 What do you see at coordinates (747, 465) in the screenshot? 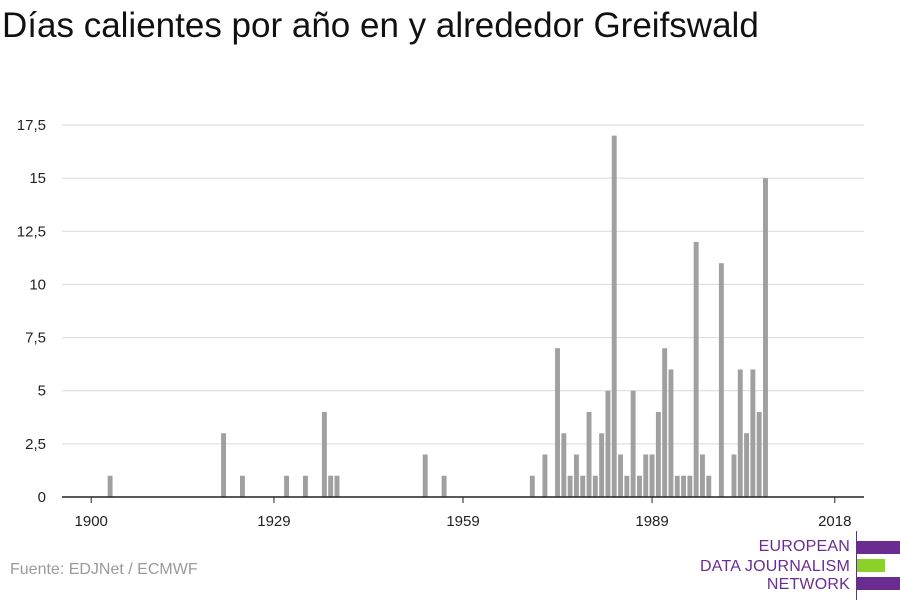
I see `bar-2004` at bounding box center [747, 465].